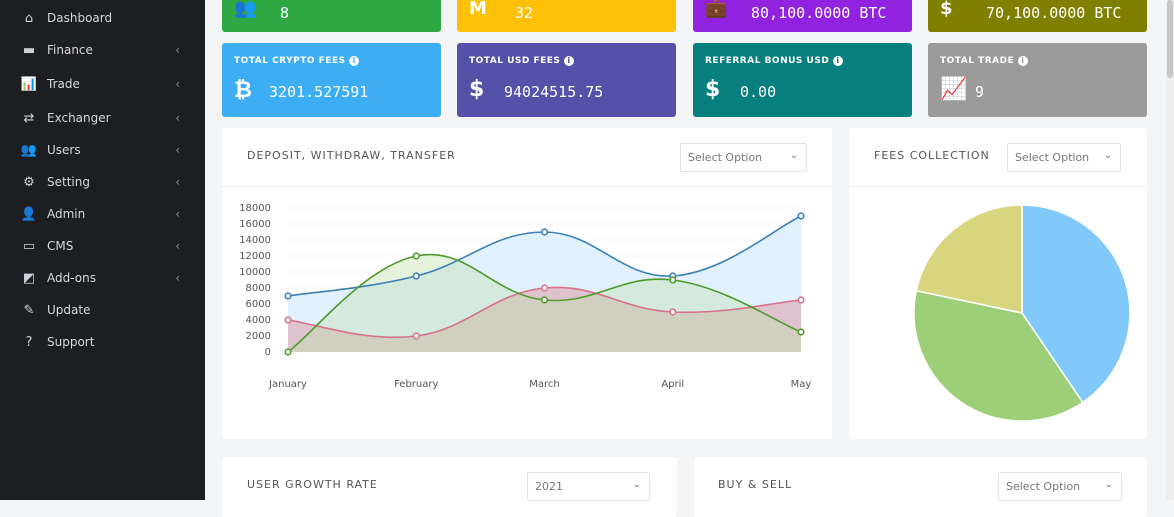  Describe the element at coordinates (1043, 486) in the screenshot. I see `select-value: Select Option` at that location.